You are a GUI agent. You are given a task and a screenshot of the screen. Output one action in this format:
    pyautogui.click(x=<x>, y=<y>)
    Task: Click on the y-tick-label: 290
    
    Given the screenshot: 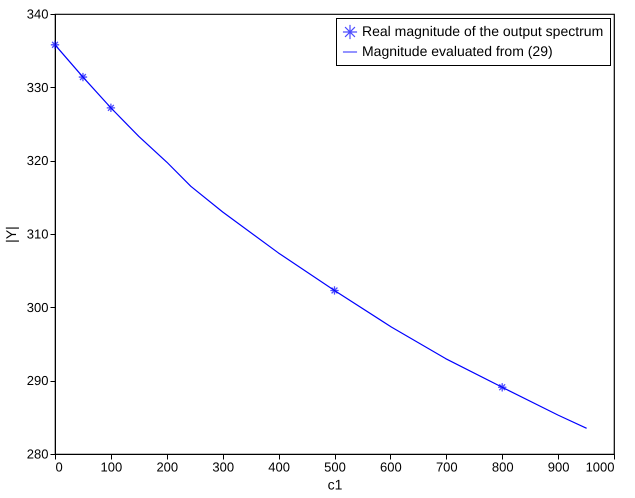 What is the action you would take?
    pyautogui.click(x=37, y=380)
    